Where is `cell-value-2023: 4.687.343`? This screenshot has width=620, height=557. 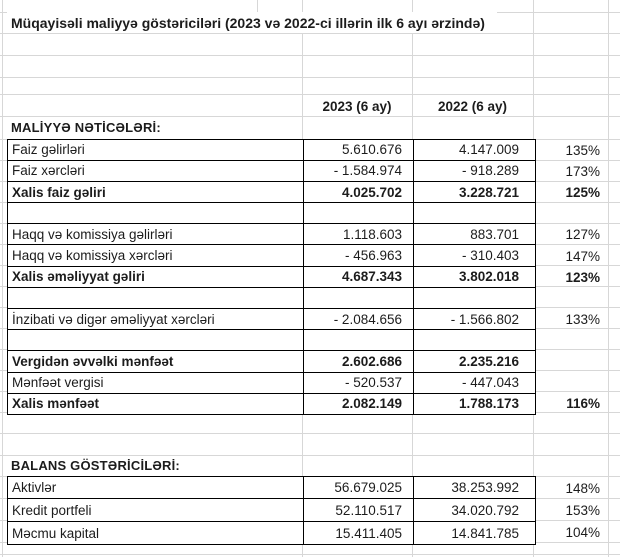 cell-value-2023: 4.687.343 is located at coordinates (358, 276).